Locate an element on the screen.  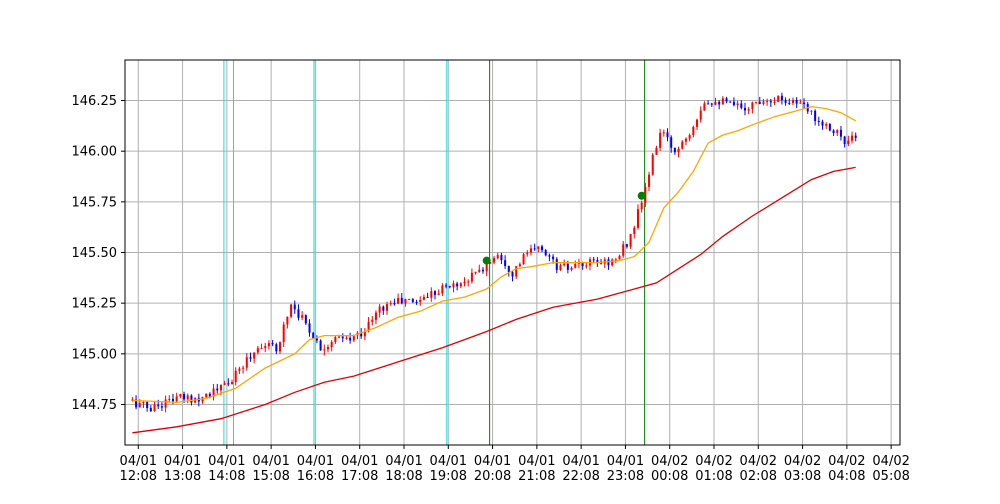
x-tick-label: 04/02 01:08 is located at coordinates (713, 469).